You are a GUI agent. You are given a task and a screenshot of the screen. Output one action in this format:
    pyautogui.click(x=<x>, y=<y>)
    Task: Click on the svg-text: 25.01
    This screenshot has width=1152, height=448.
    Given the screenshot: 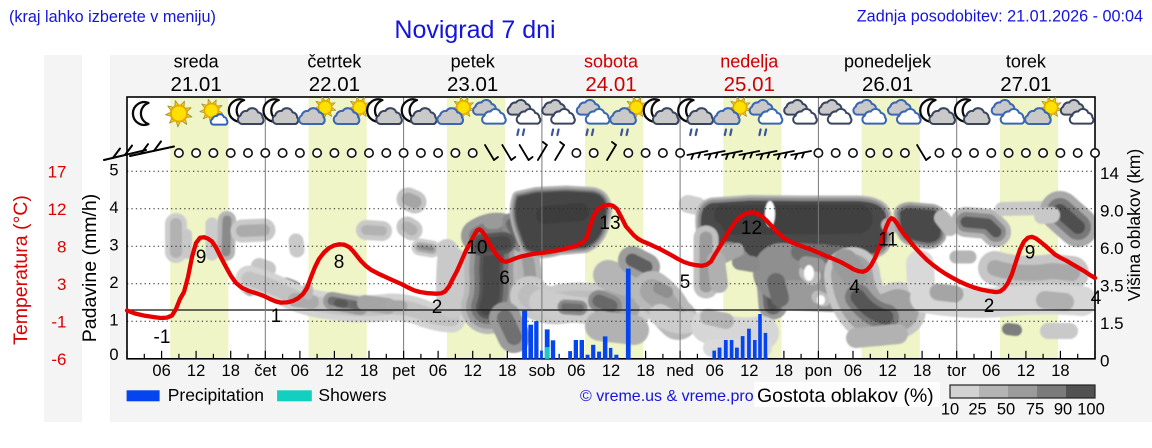 What is the action you would take?
    pyautogui.click(x=749, y=84)
    